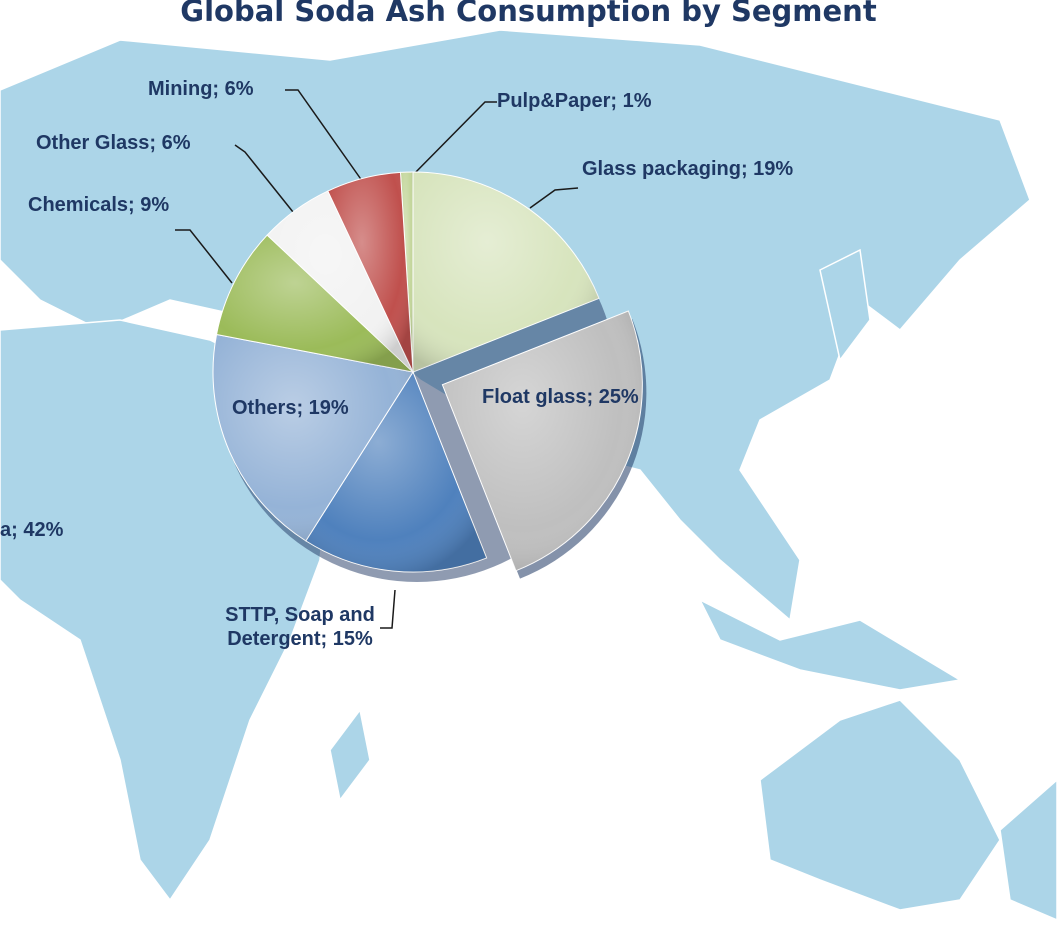 The height and width of the screenshot is (936, 1057). Describe the element at coordinates (201, 89) in the screenshot. I see `data-label: Mining; 6%` at that location.